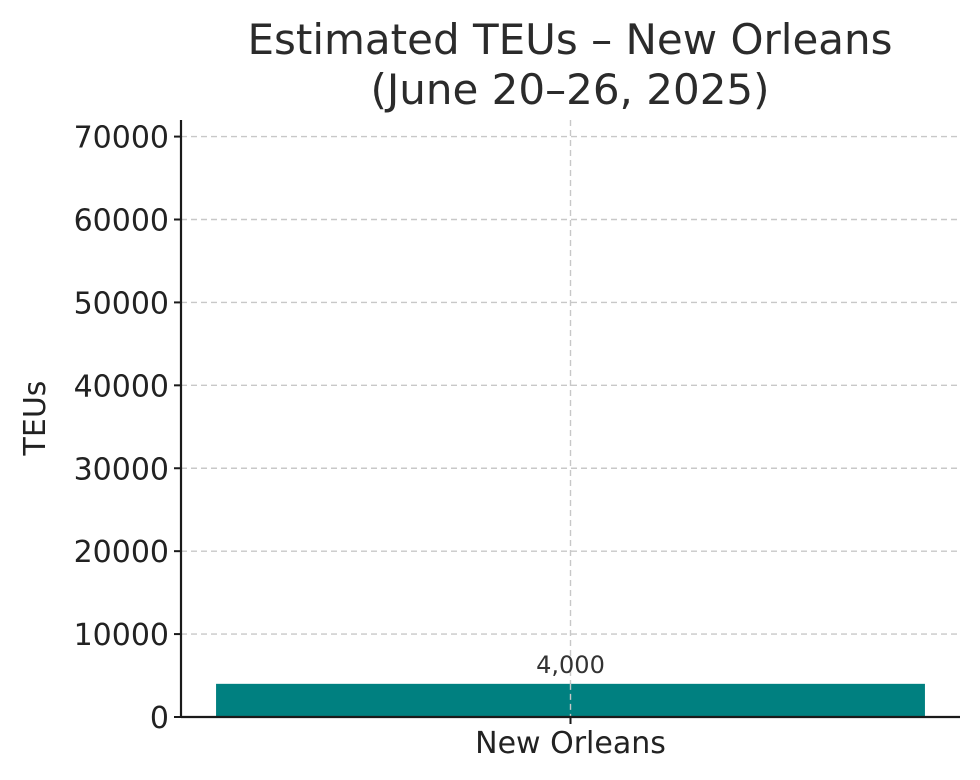 This screenshot has width=980, height=780. Describe the element at coordinates (570, 743) in the screenshot. I see `x-tick-label: New Orleans` at that location.